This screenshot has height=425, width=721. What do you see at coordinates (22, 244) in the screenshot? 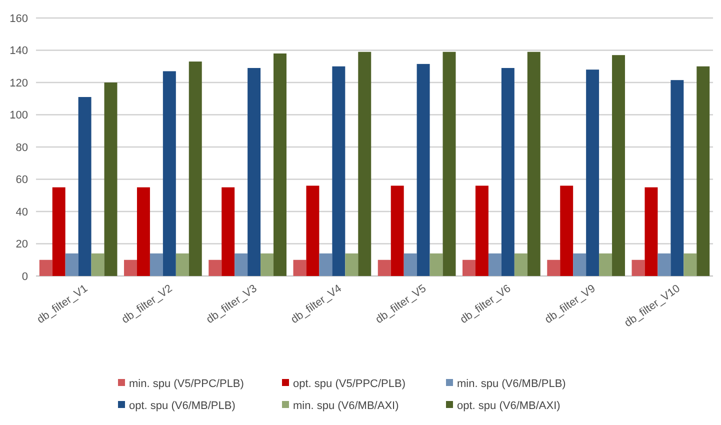
I see `y-tick-label: 20` at bounding box center [22, 244].